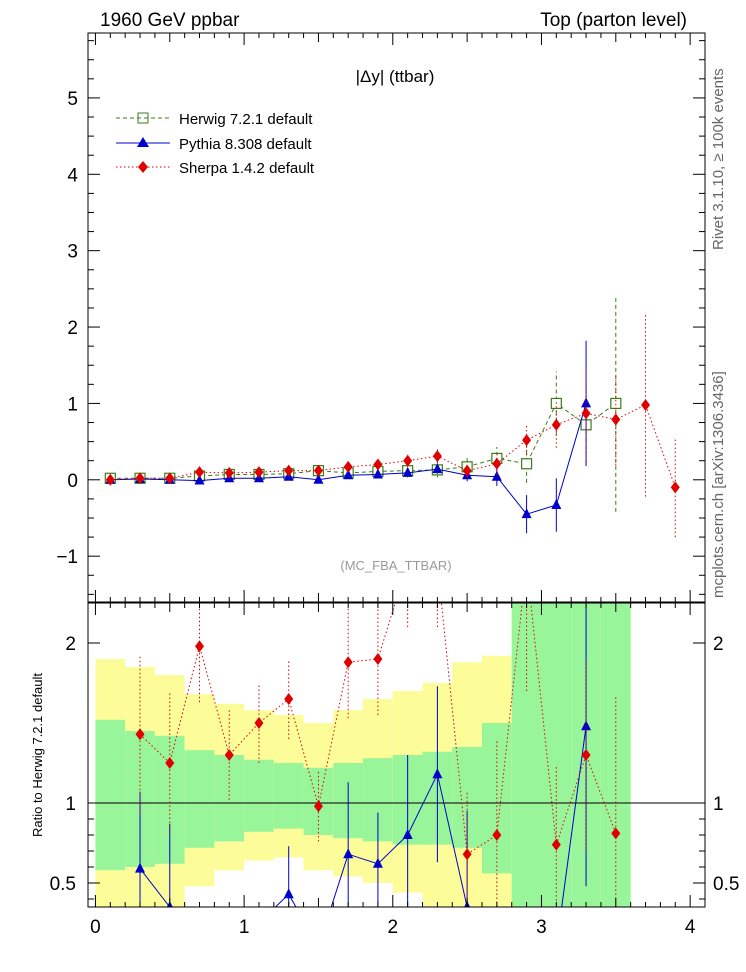  I want to click on analysis-watermark: (MC_FBA_TTBAR), so click(395, 565).